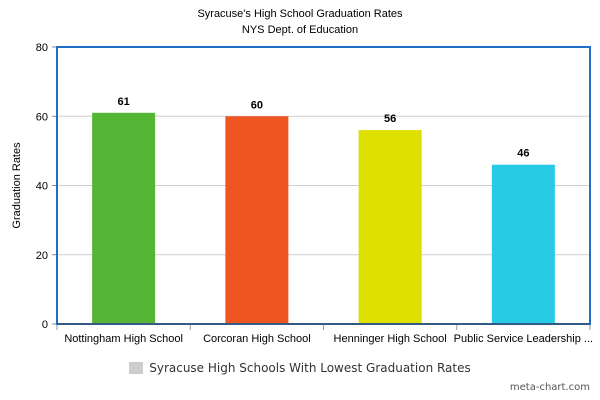 The image size is (600, 400). Describe the element at coordinates (390, 339) in the screenshot. I see `x-tick-label: Henninger High School` at that location.